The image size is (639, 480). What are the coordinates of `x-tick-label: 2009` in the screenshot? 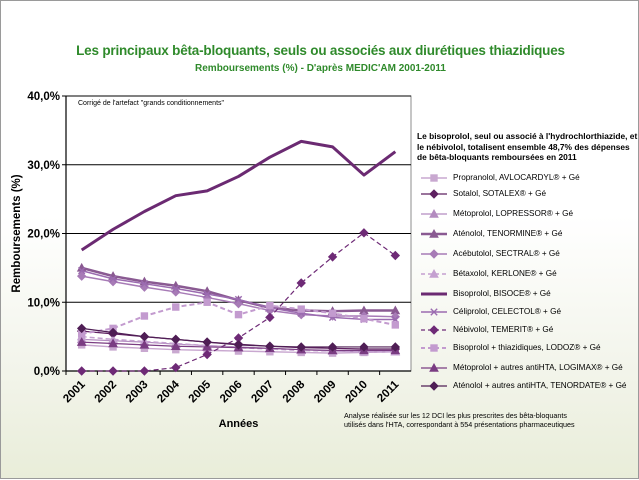 It's located at (325, 392).